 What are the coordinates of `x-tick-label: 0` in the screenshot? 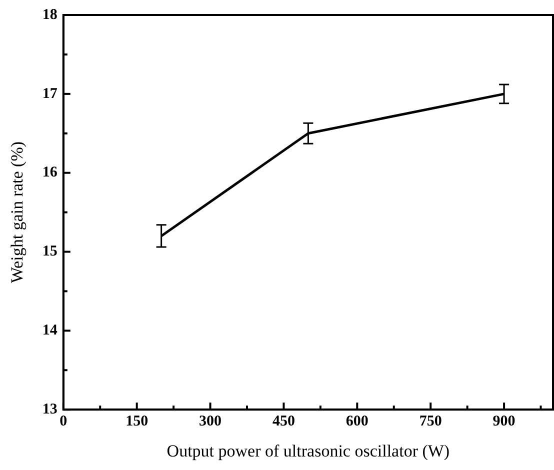 It's located at (64, 421).